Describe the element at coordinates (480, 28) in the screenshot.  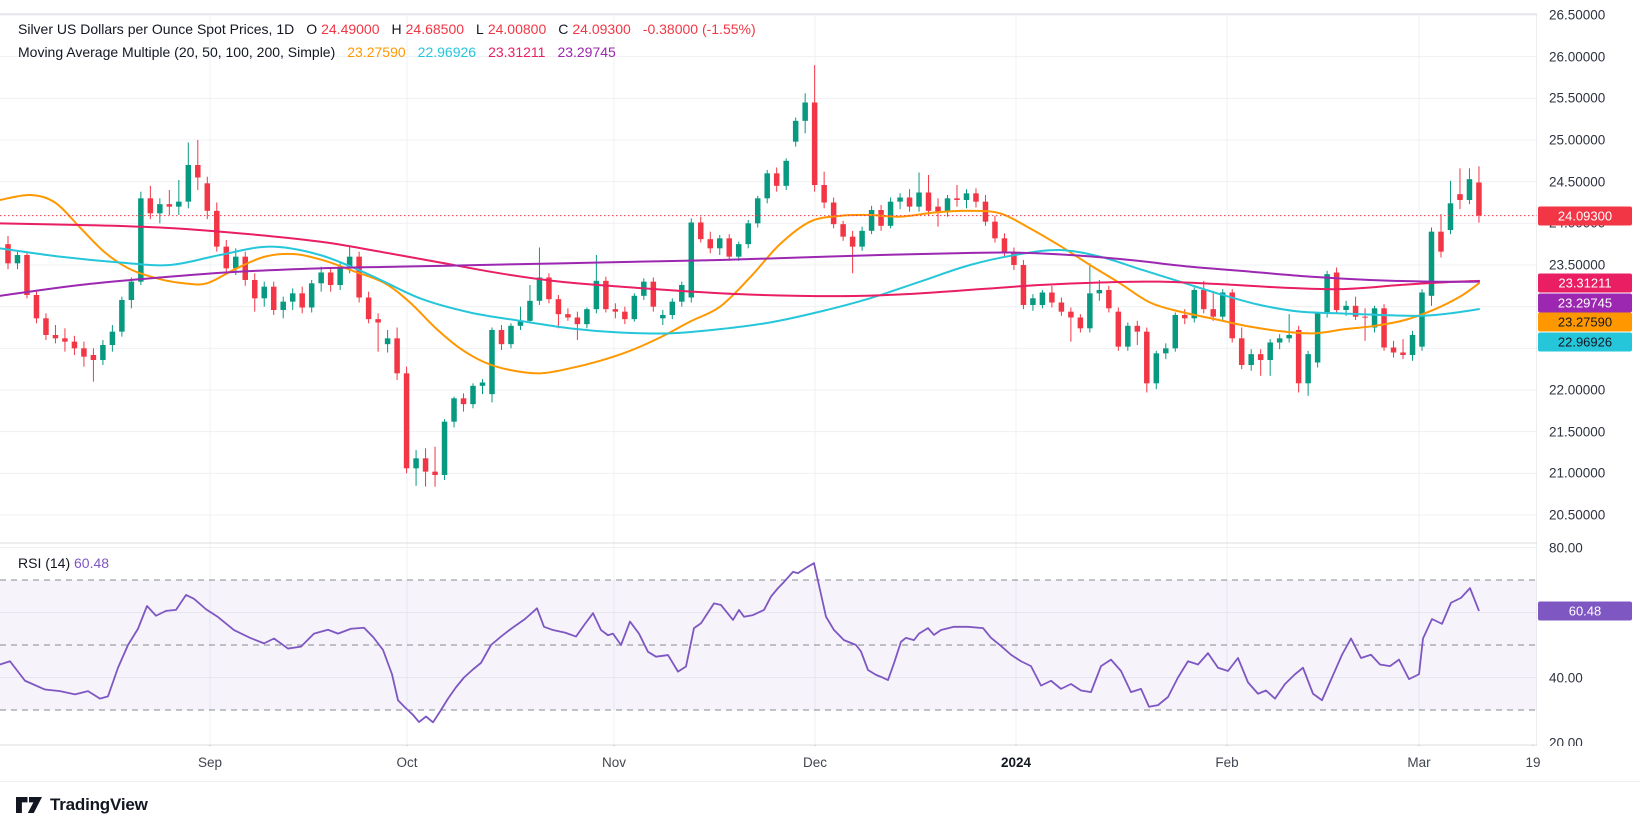
I see `low-label: L` at that location.